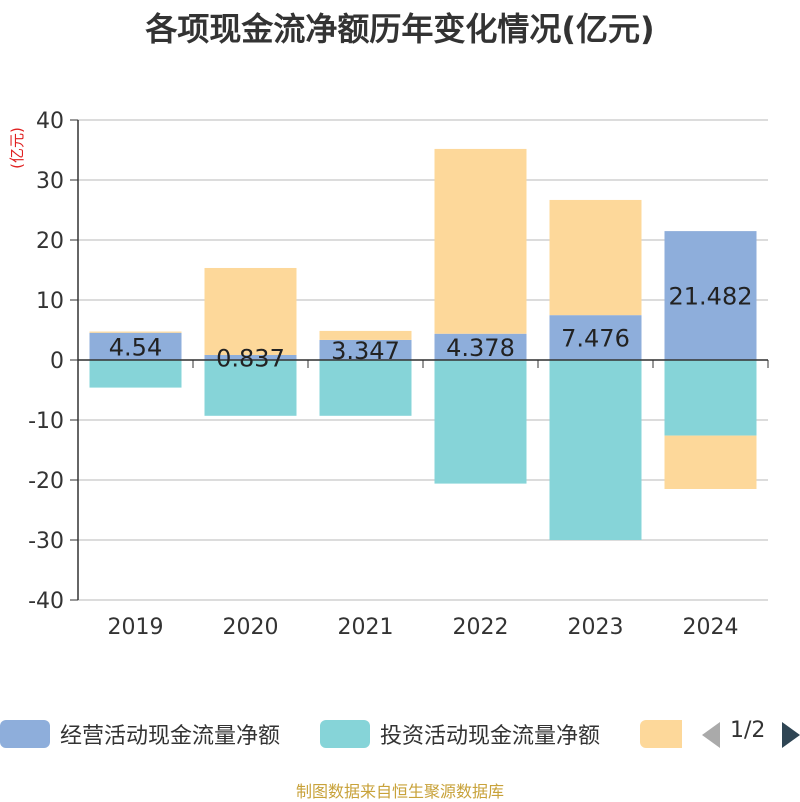 The width and height of the screenshot is (800, 802). What do you see at coordinates (17, 148) in the screenshot?
I see `y-axis-title: (亿元)` at bounding box center [17, 148].